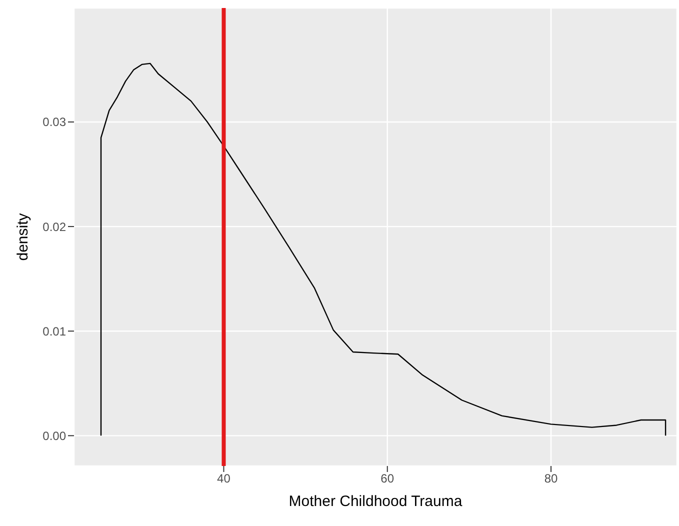  What do you see at coordinates (54, 331) in the screenshot?
I see `y-tick-label: 0.01` at bounding box center [54, 331].